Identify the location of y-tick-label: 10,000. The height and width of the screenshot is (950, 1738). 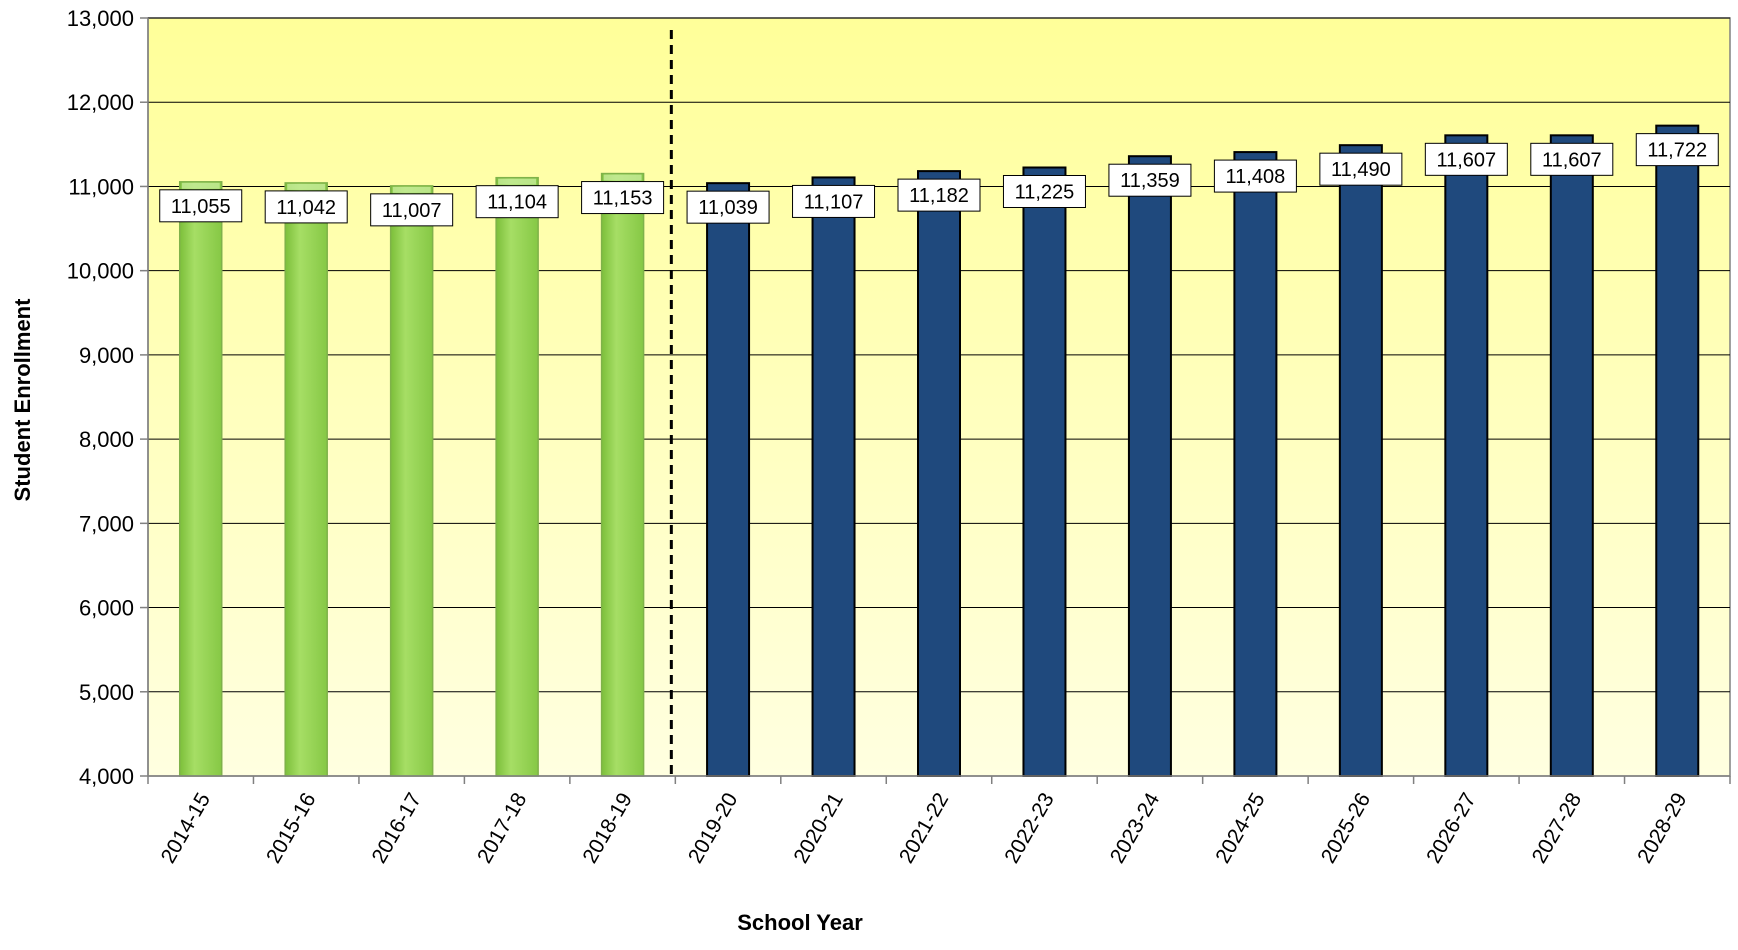
(100, 271).